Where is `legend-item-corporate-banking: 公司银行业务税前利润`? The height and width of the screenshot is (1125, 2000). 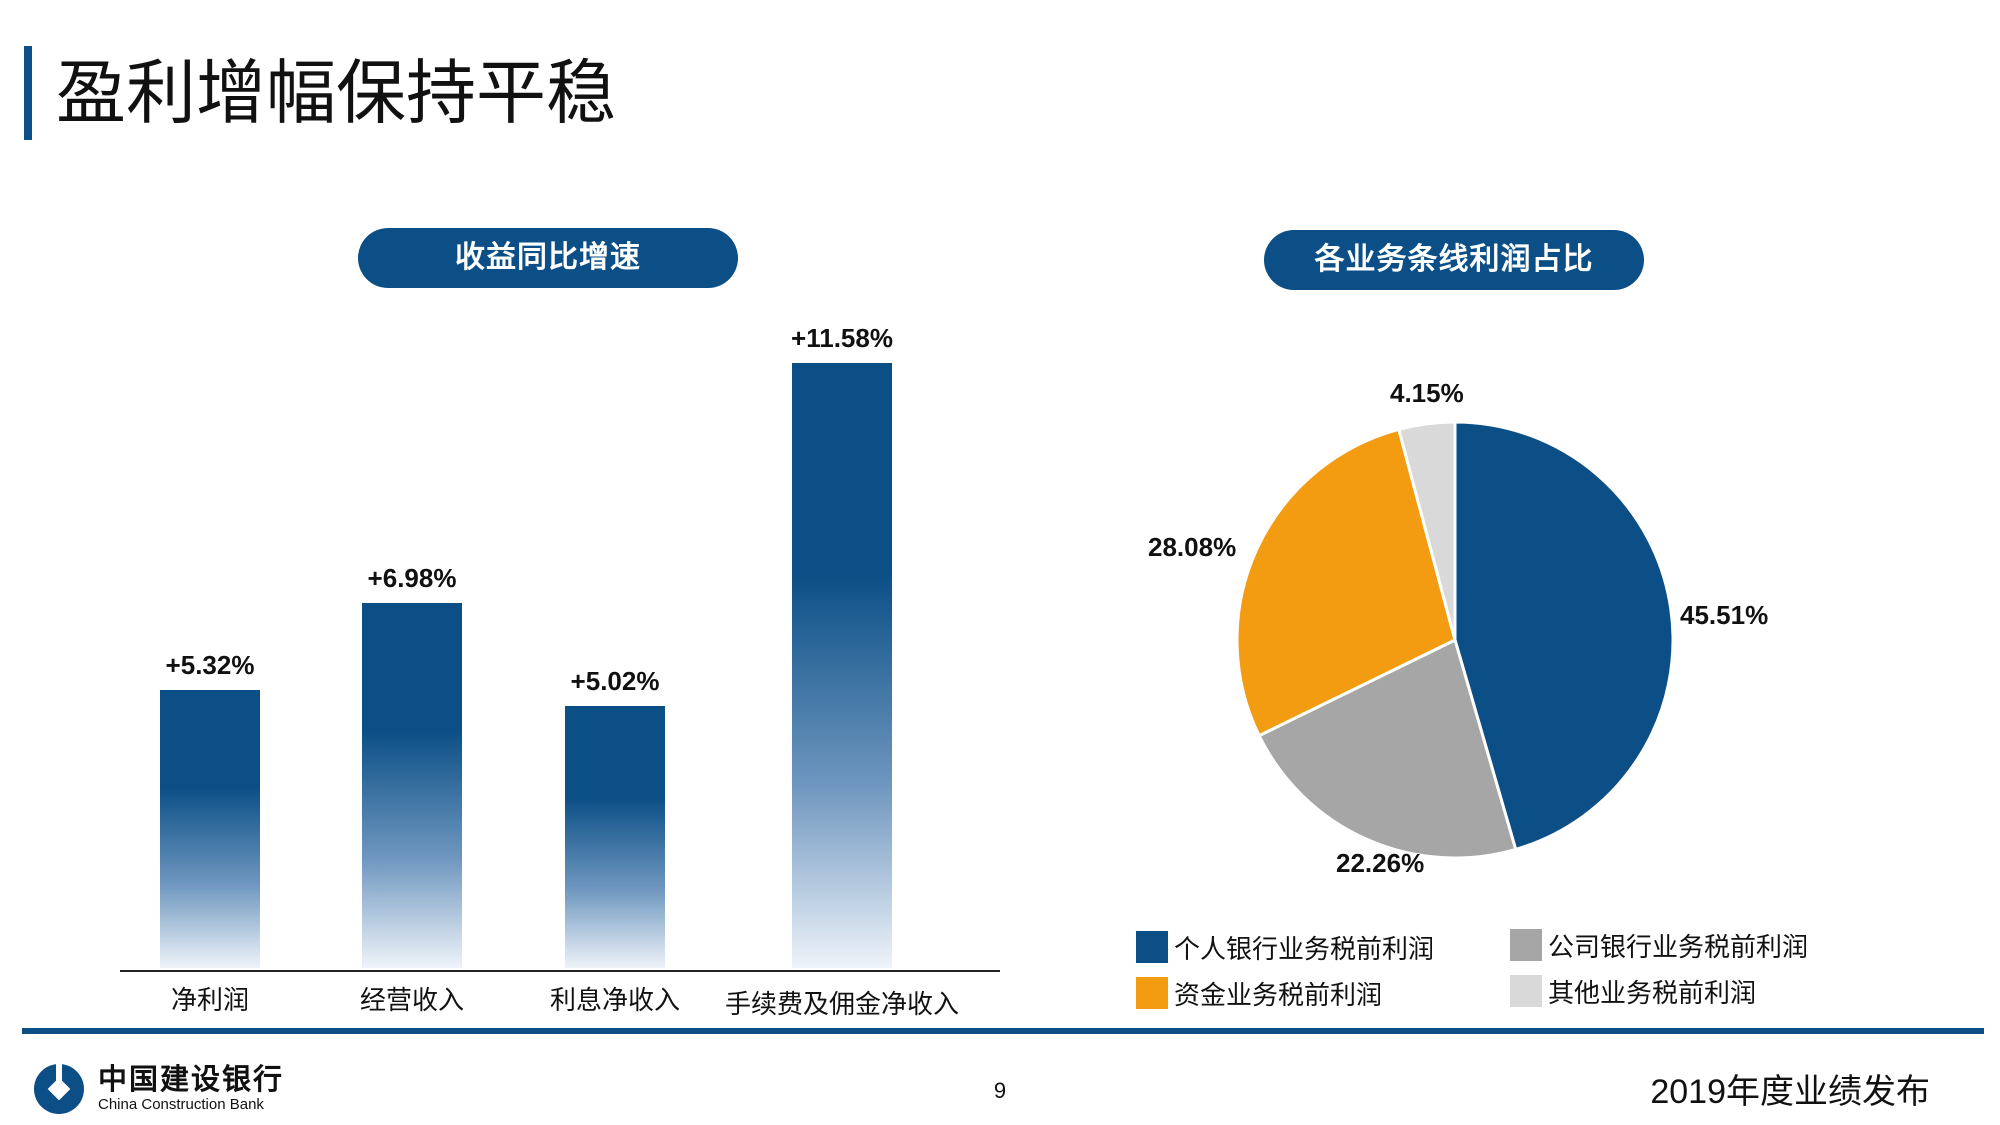 legend-item-corporate-banking: 公司银行业务税前利润 is located at coordinates (1659, 945).